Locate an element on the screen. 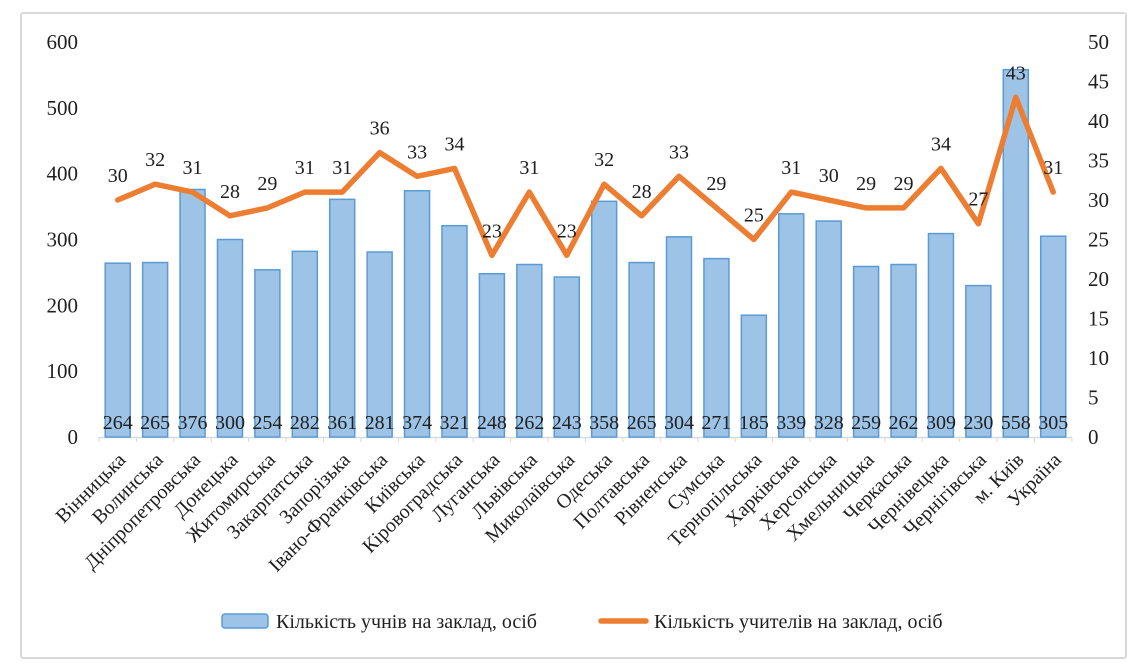 The image size is (1144, 672). line-value-label: 43 is located at coordinates (1016, 73).